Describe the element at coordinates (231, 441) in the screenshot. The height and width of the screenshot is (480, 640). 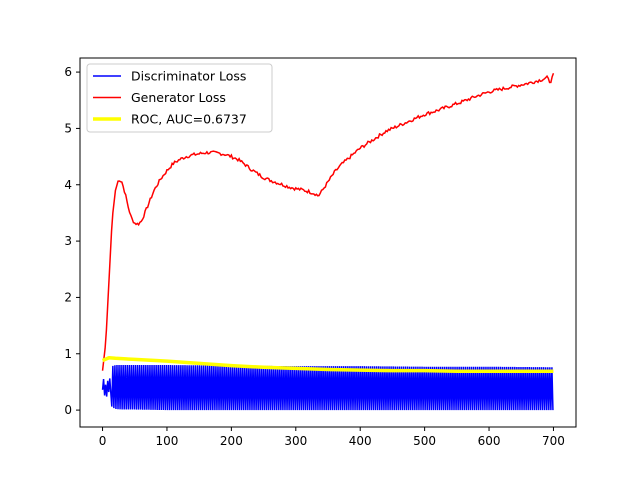
I see `x-tick-label: 200` at that location.